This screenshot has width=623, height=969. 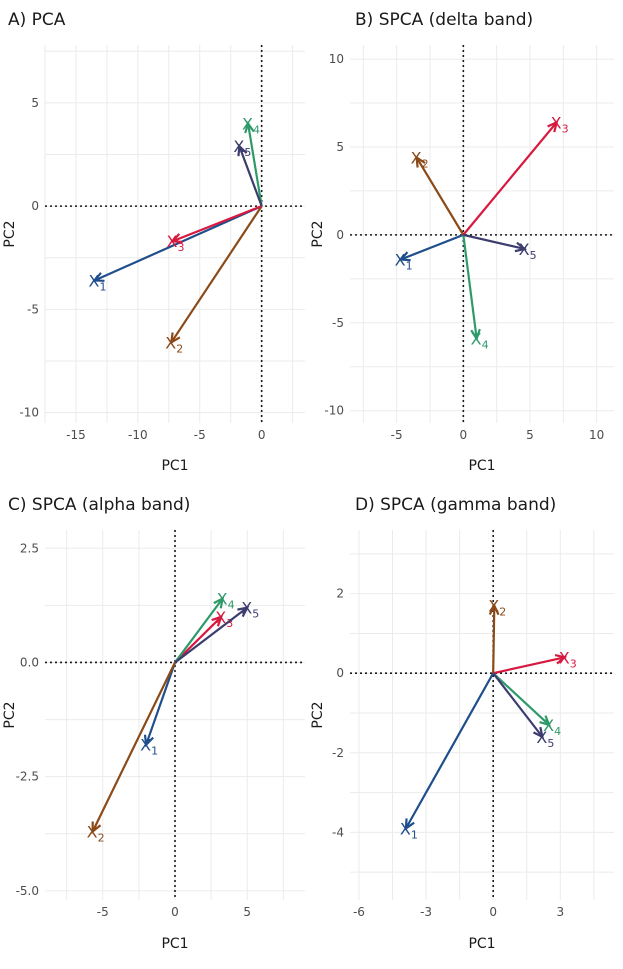 I want to click on y-tick-label: -2, so click(x=338, y=753).